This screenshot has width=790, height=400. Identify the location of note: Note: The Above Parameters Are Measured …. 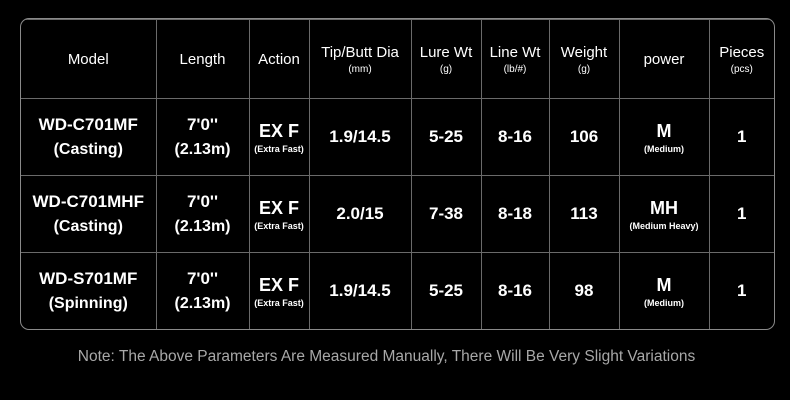
(386, 356).